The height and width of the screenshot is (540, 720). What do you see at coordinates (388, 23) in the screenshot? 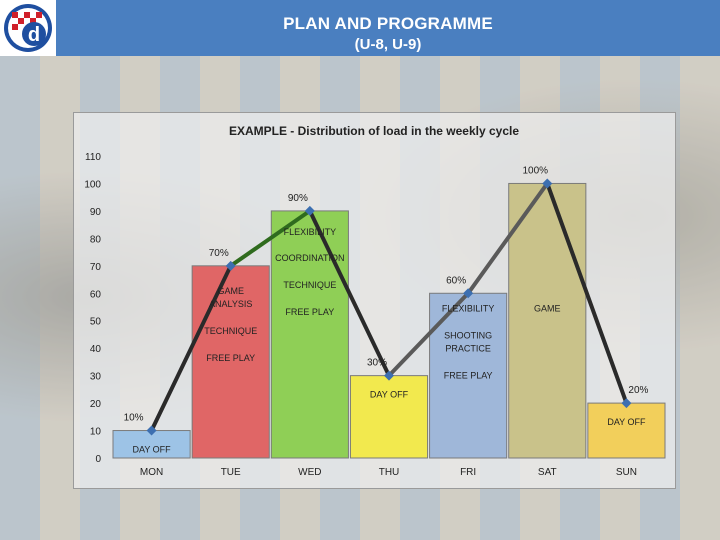
I see `page-title: PLAN AND PROGRAMME` at bounding box center [388, 23].